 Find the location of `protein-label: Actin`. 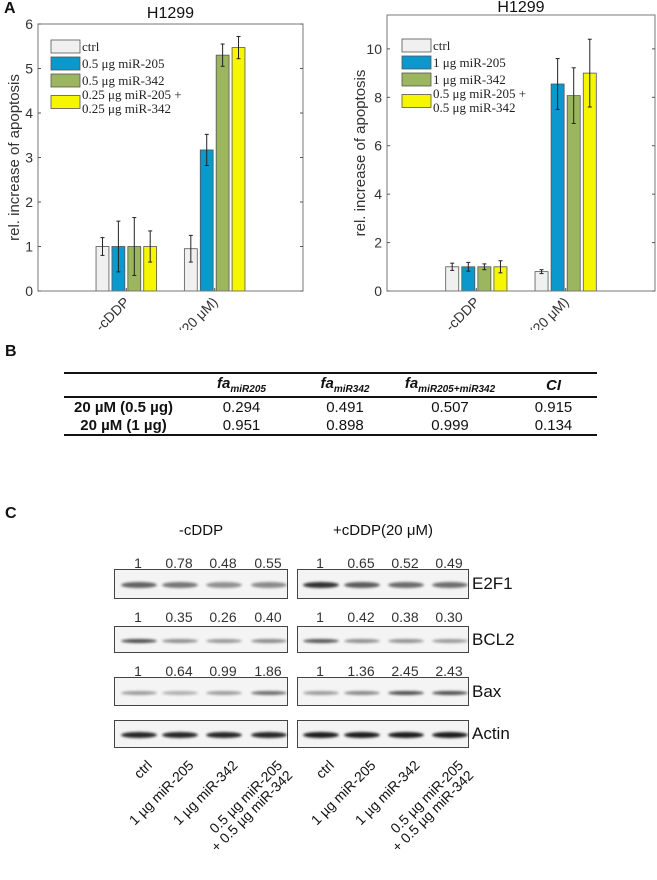

protein-label: Actin is located at coordinates (491, 733).